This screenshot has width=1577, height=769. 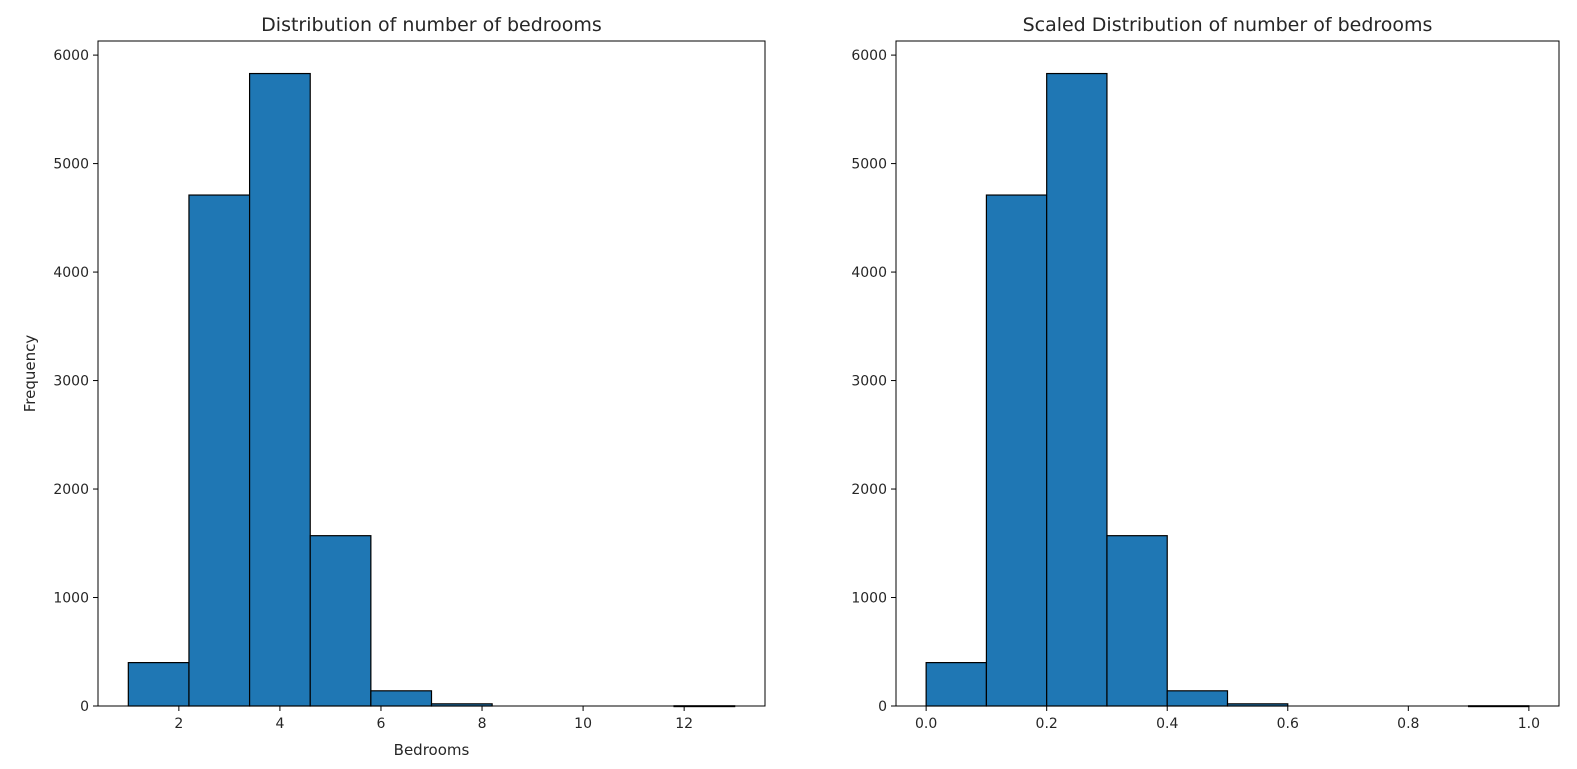 What do you see at coordinates (583, 724) in the screenshot?
I see `x-tick-label: 10` at bounding box center [583, 724].